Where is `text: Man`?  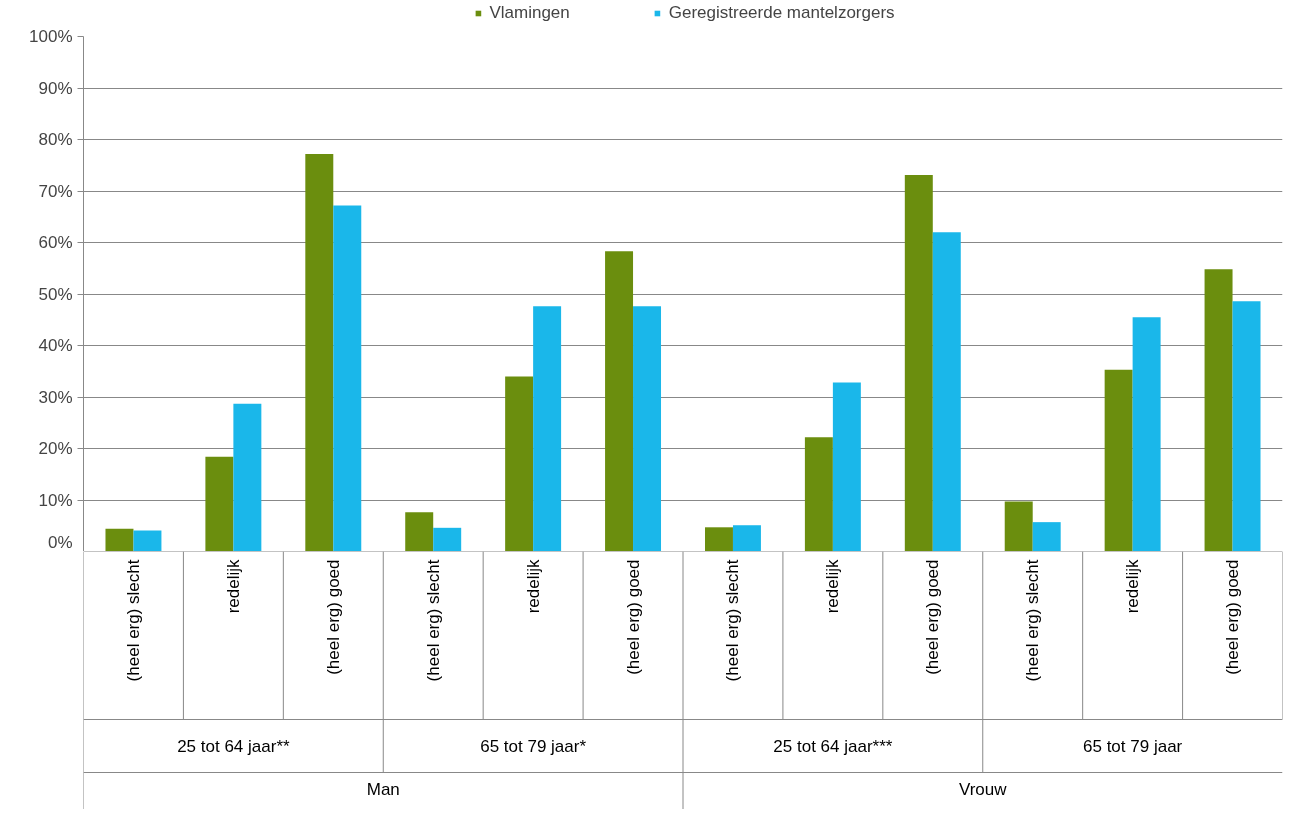
text: Man is located at coordinates (383, 789).